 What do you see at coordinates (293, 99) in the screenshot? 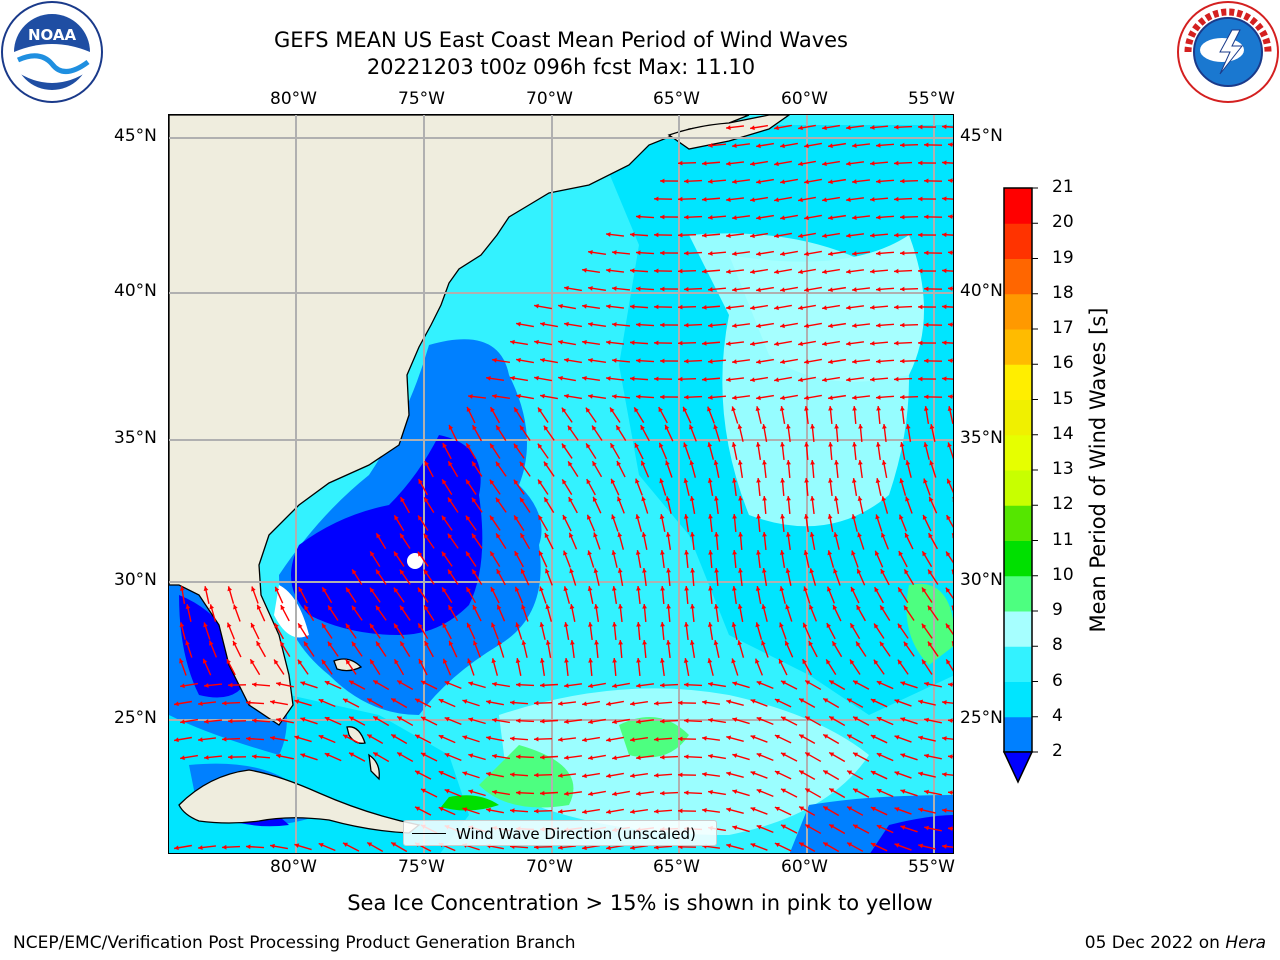
I see `lon-label-top-80w: 80°W` at bounding box center [293, 99].